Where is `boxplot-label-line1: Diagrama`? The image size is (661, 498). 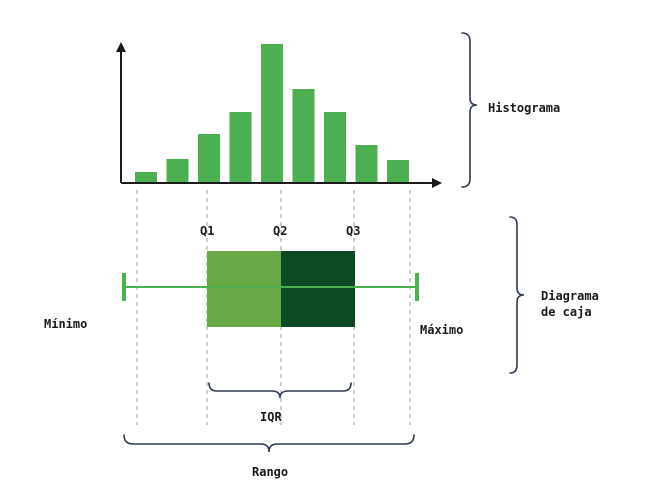 boxplot-label-line1: Diagrama is located at coordinates (570, 296).